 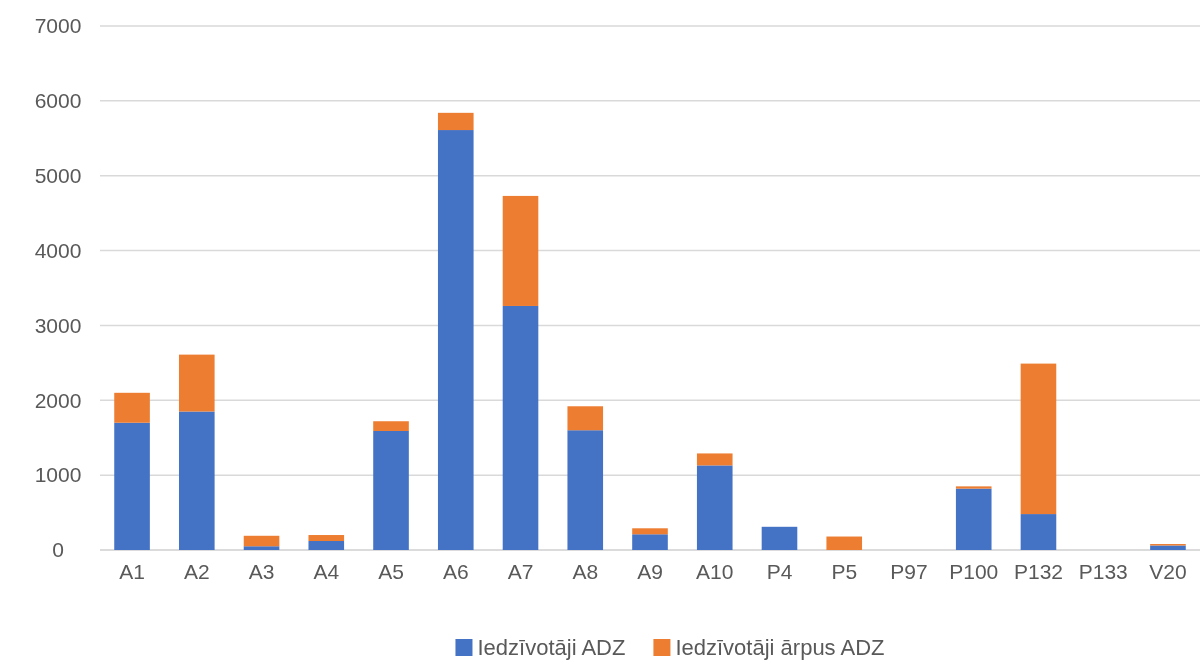 What do you see at coordinates (715, 571) in the screenshot?
I see `x-tick-label: A10` at bounding box center [715, 571].